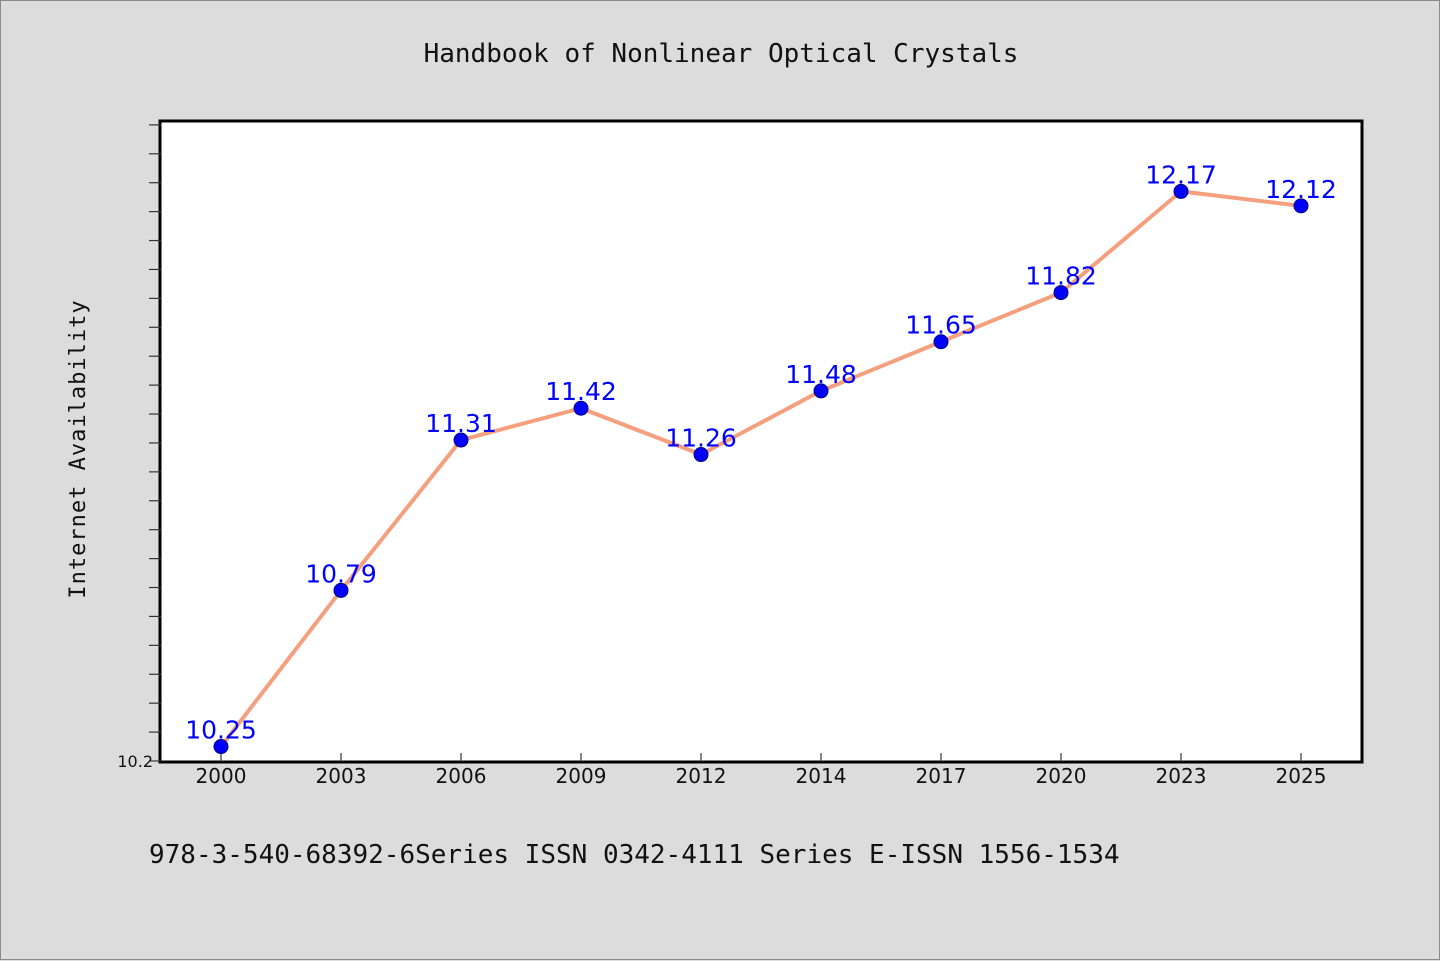 Image resolution: width=1440 pixels, height=961 pixels. What do you see at coordinates (221, 776) in the screenshot?
I see `x-tick-label: 2000` at bounding box center [221, 776].